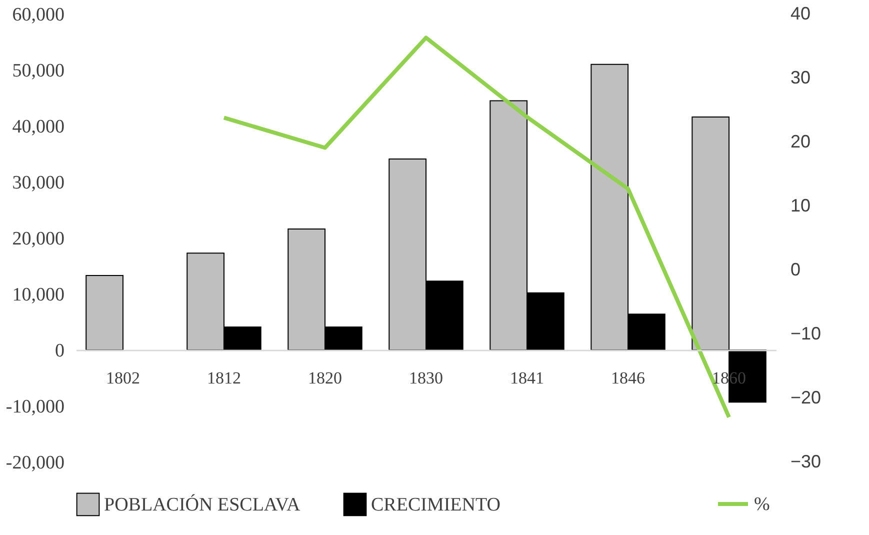  What do you see at coordinates (38, 239) in the screenshot?
I see `y-tick-label: 20,000` at bounding box center [38, 239].